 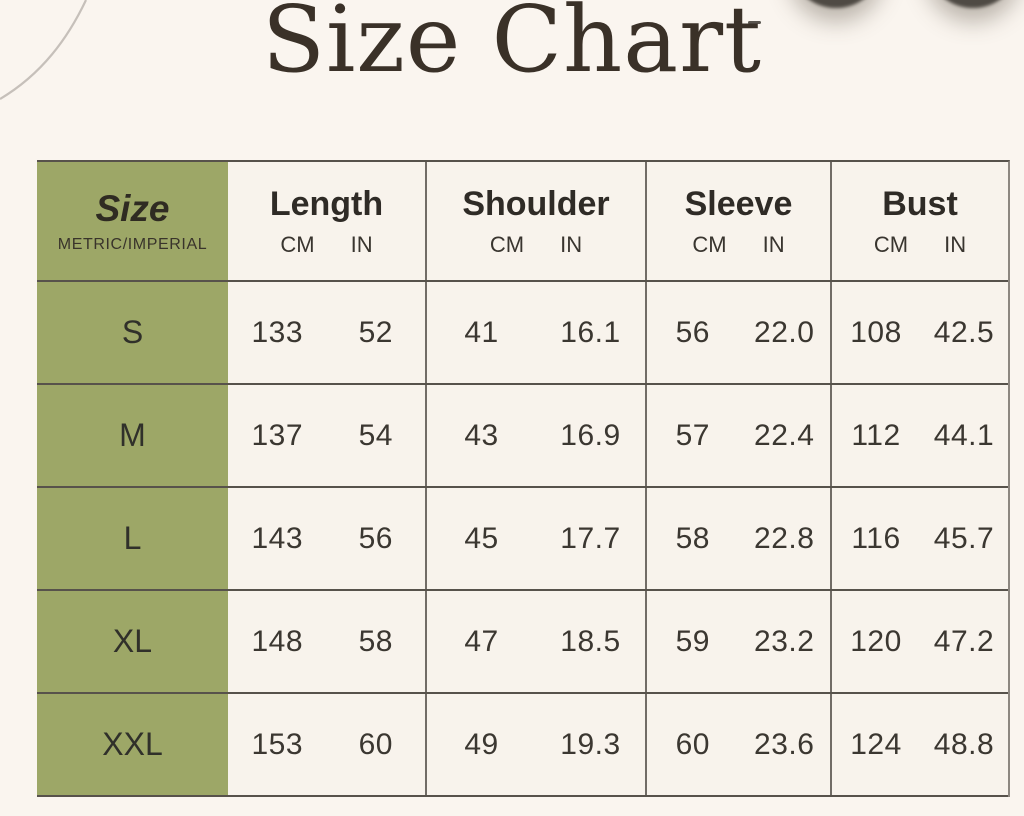 I want to click on table-row: XL 148 58 47 18.5 59 23.2 120 47.2, so click(x=522, y=642).